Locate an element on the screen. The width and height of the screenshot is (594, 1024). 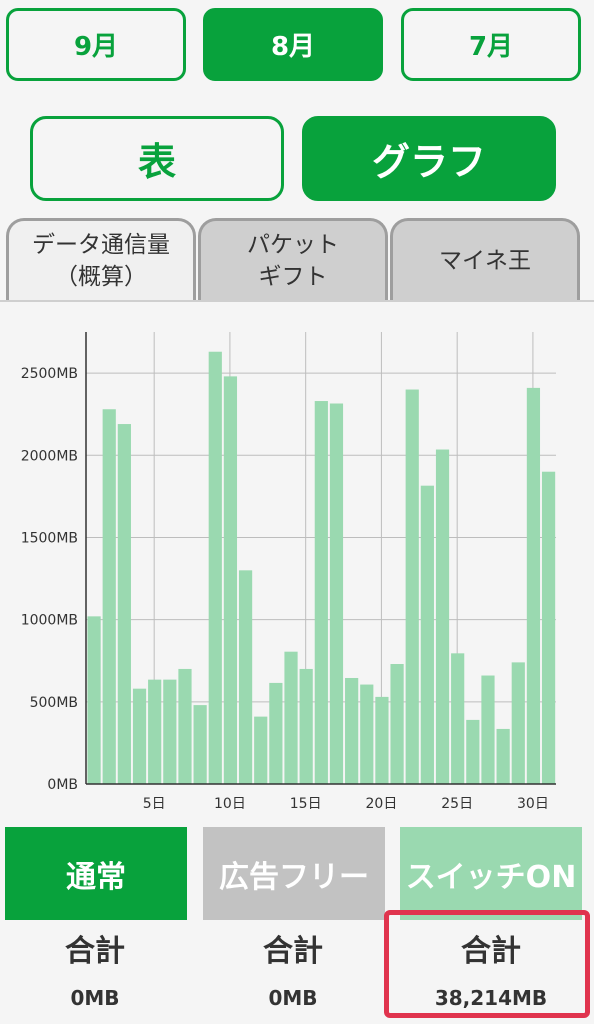
total-label-ad-free: 合計 is located at coordinates (293, 951).